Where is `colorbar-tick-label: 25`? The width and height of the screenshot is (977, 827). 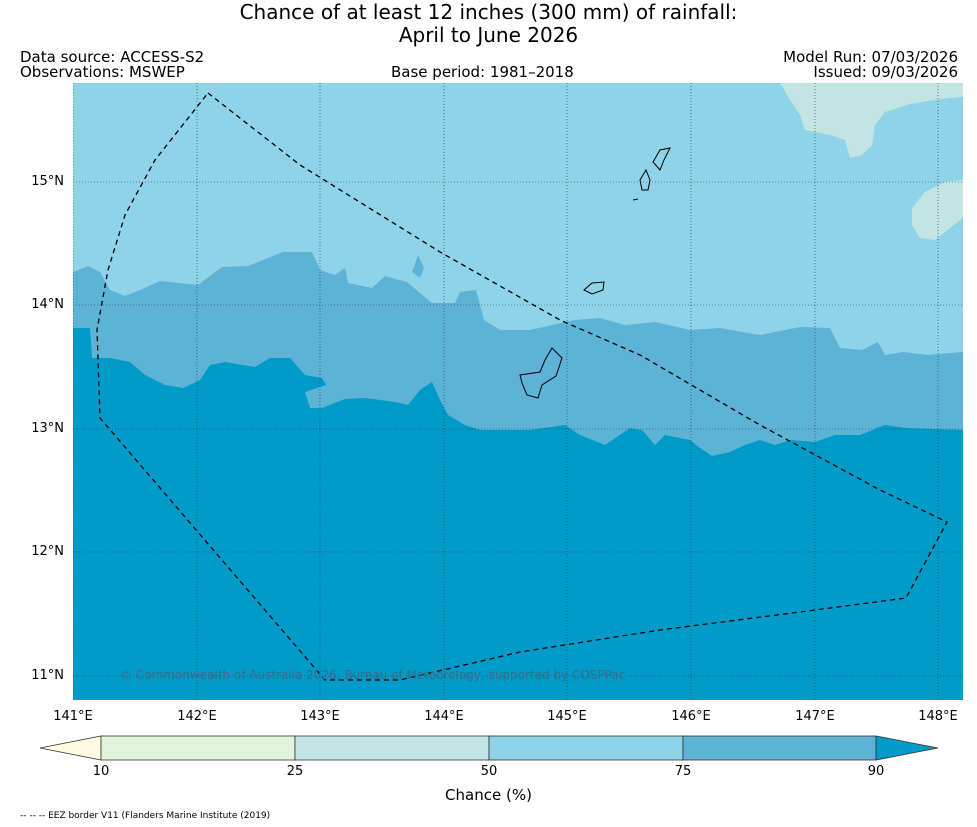
colorbar-tick-label: 25 is located at coordinates (295, 771).